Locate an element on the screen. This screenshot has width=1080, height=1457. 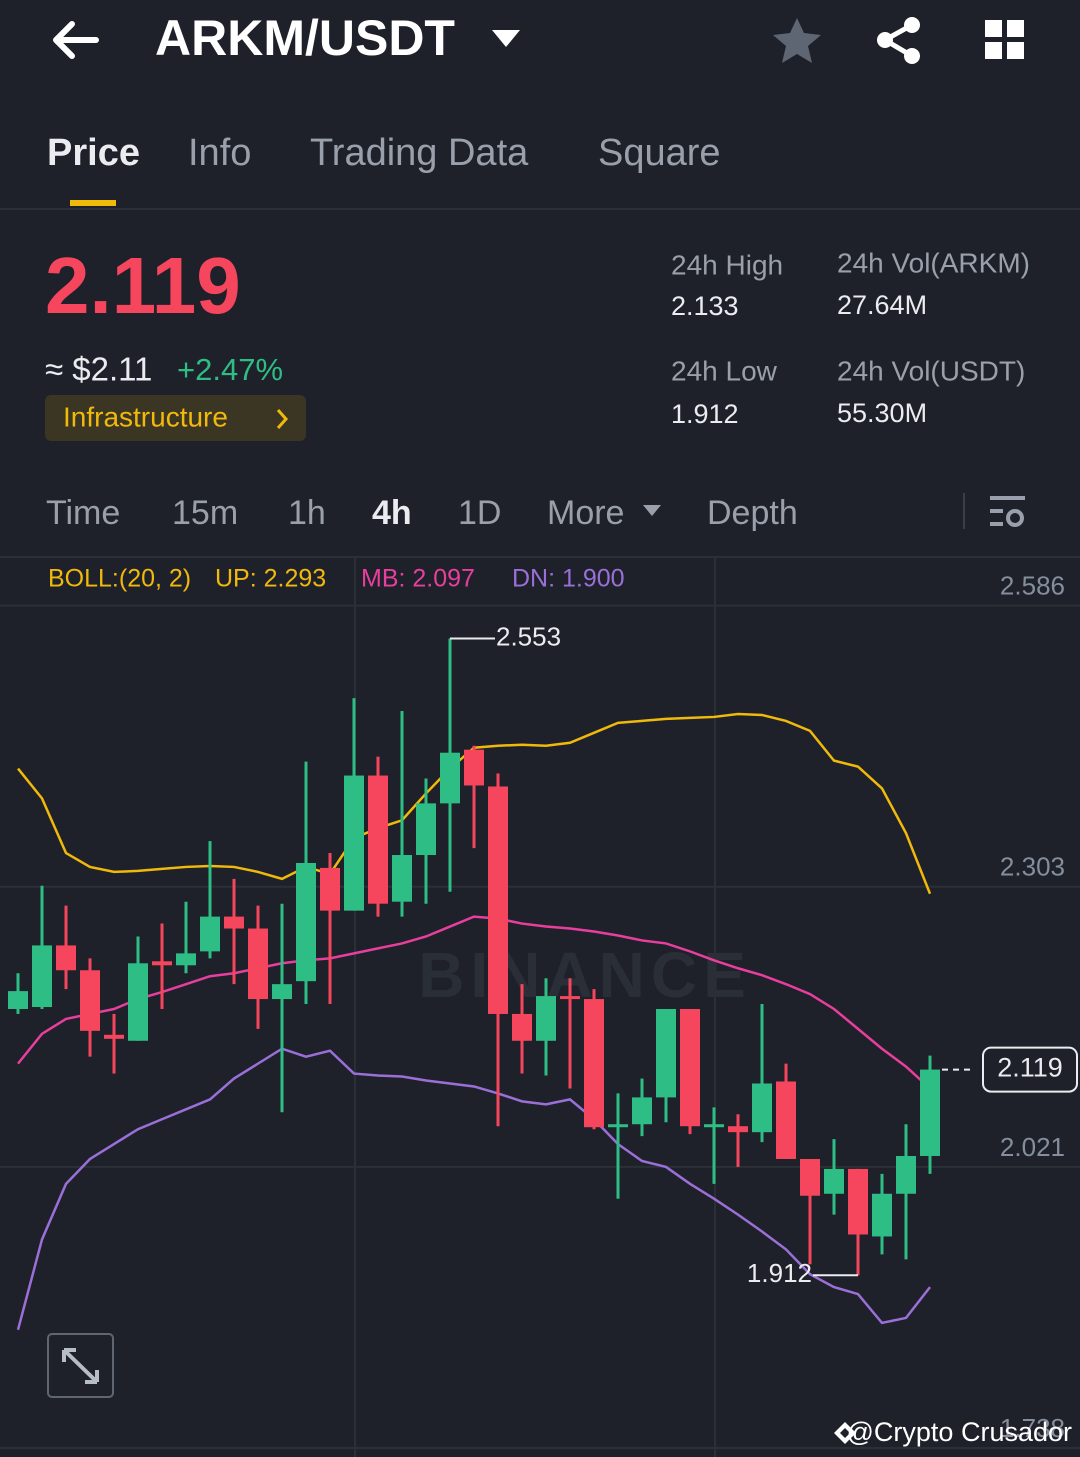
y-tick-label: 2.303 is located at coordinates (1032, 867).